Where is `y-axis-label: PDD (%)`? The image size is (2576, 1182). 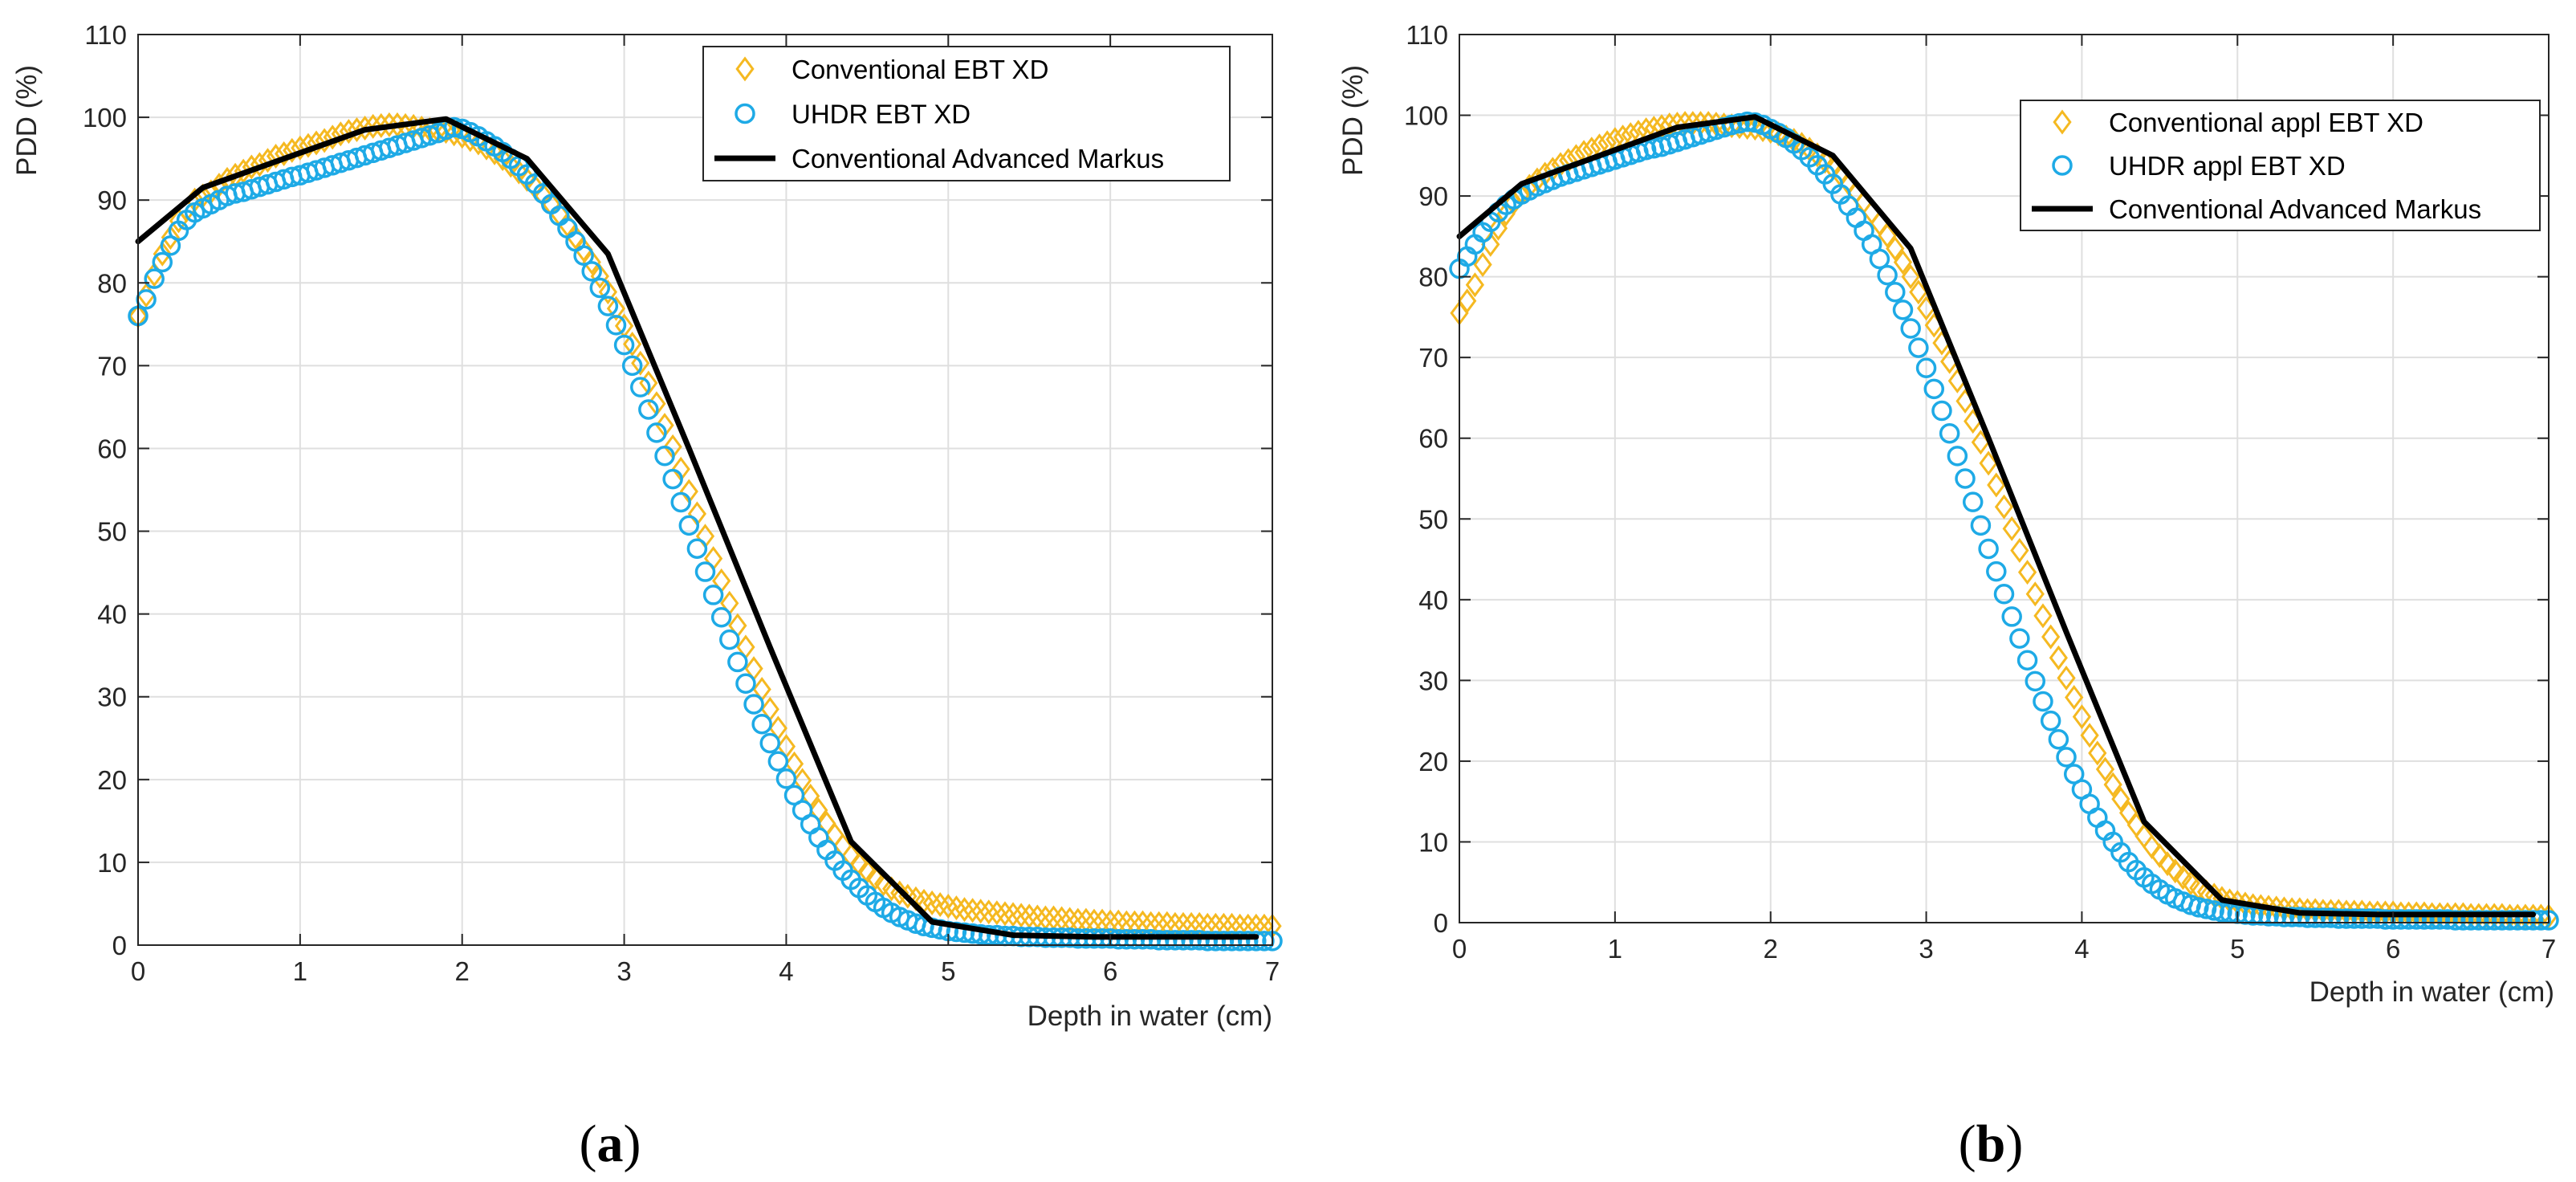 y-axis-label: PDD (%) is located at coordinates (27, 120).